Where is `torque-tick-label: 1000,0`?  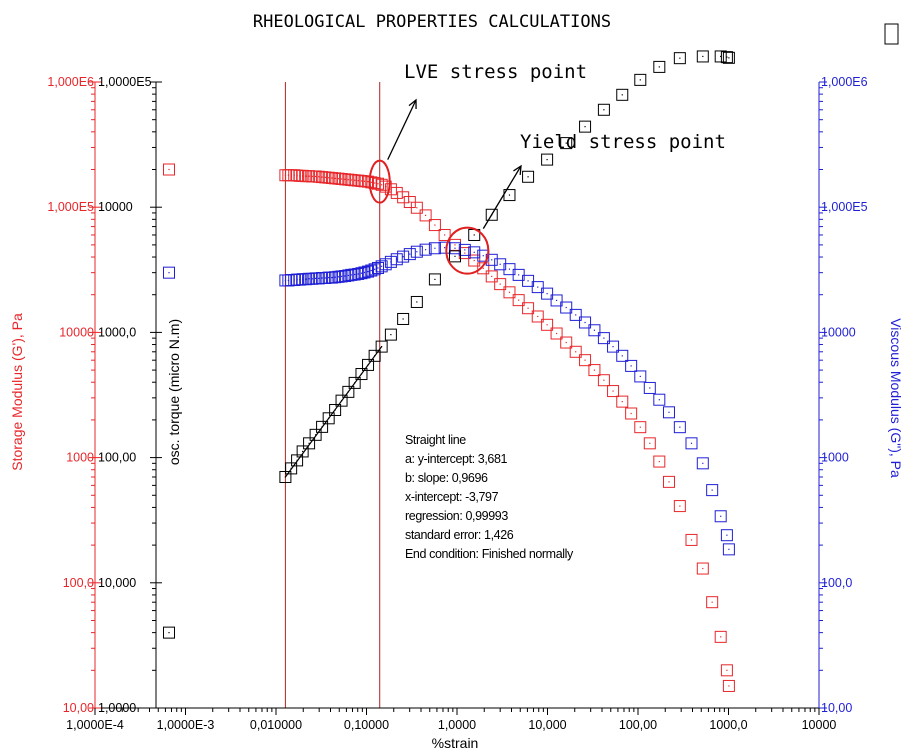
torque-tick-label: 1000,0 is located at coordinates (117, 332).